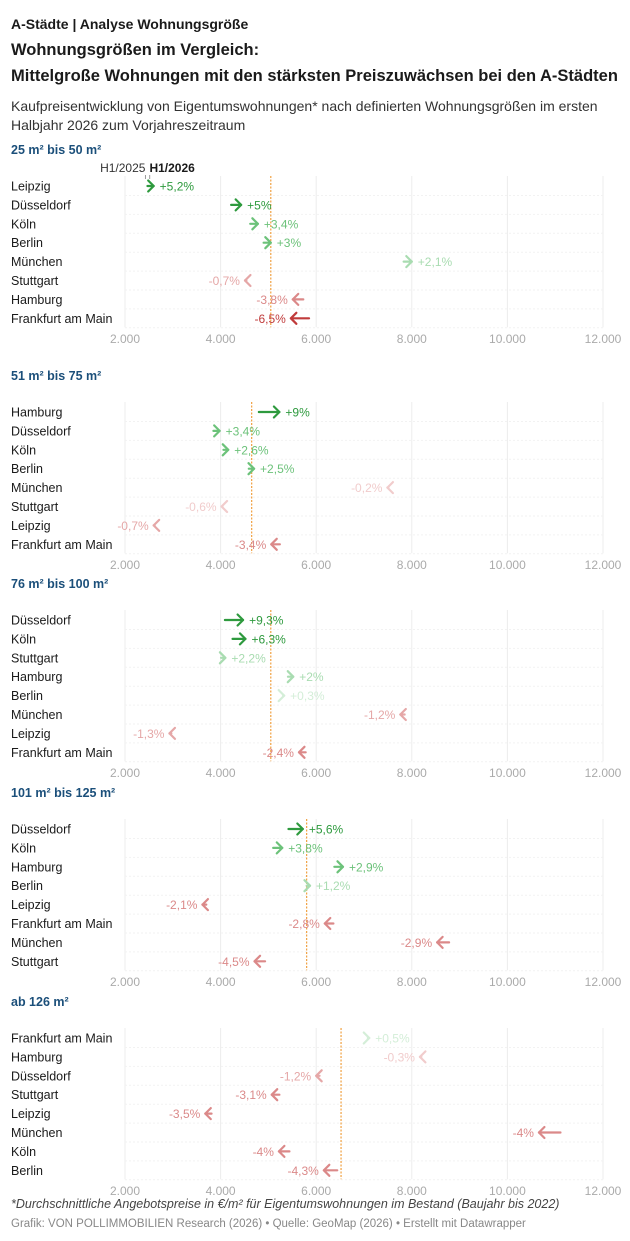  What do you see at coordinates (56, 376) in the screenshot?
I see `panel-title: 51 m² bis 75 m²` at bounding box center [56, 376].